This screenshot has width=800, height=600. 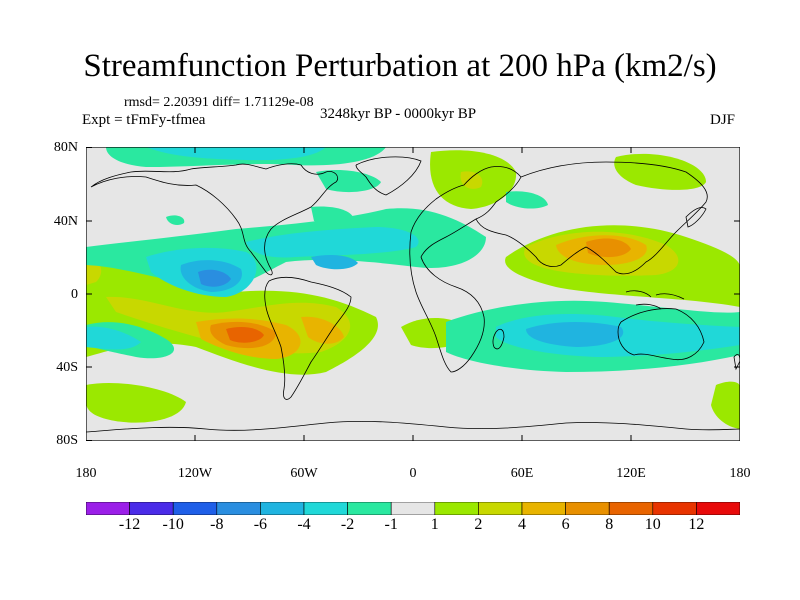 I want to click on asia-coast, so click(x=591, y=218).